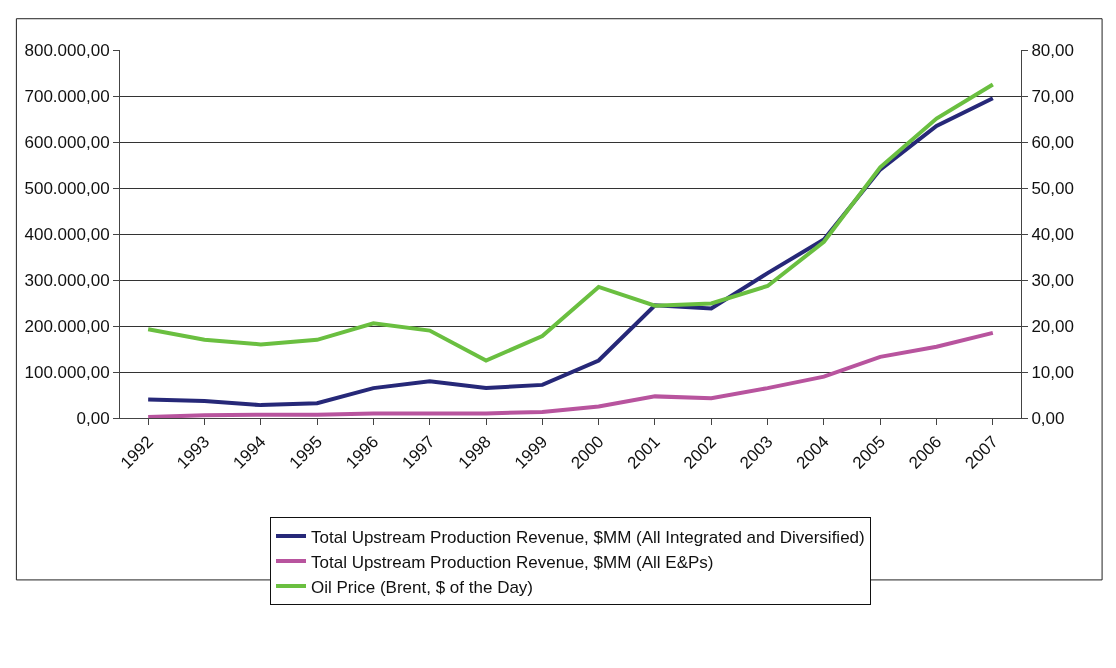  I want to click on y2-tick-label: 10,00, so click(1052, 372).